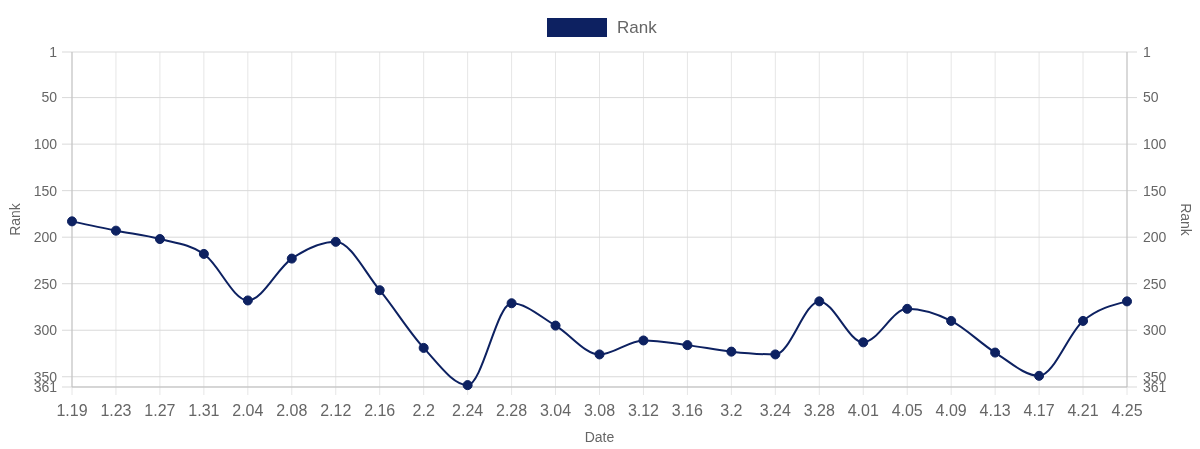 The width and height of the screenshot is (1200, 449). I want to click on x-tick-label: 1.23, so click(116, 410).